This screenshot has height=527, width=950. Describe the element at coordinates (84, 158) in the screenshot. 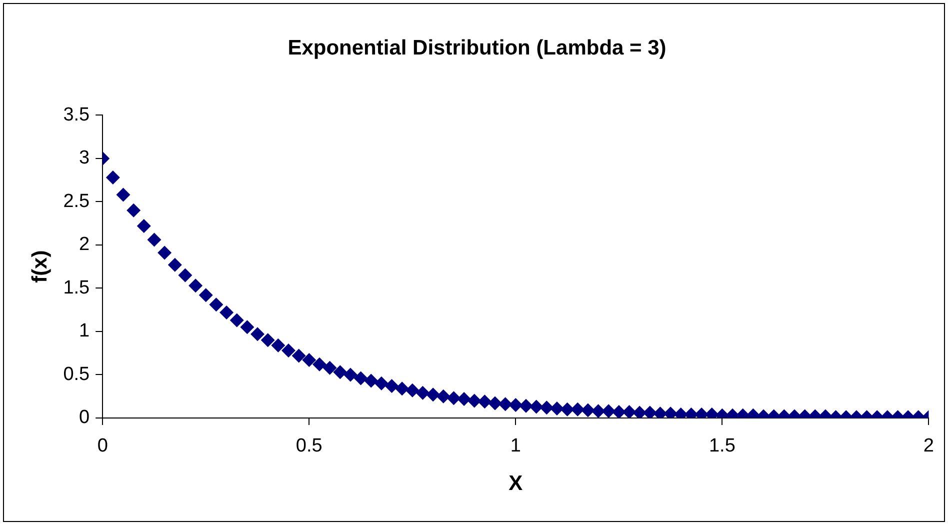

I see `y-tick-label: 3` at that location.